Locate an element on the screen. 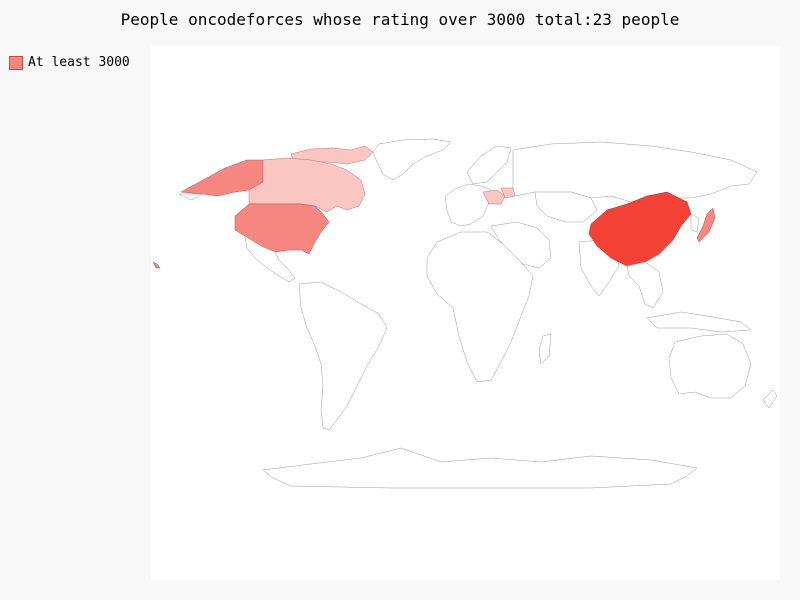  legend-swatch is located at coordinates (16, 62).